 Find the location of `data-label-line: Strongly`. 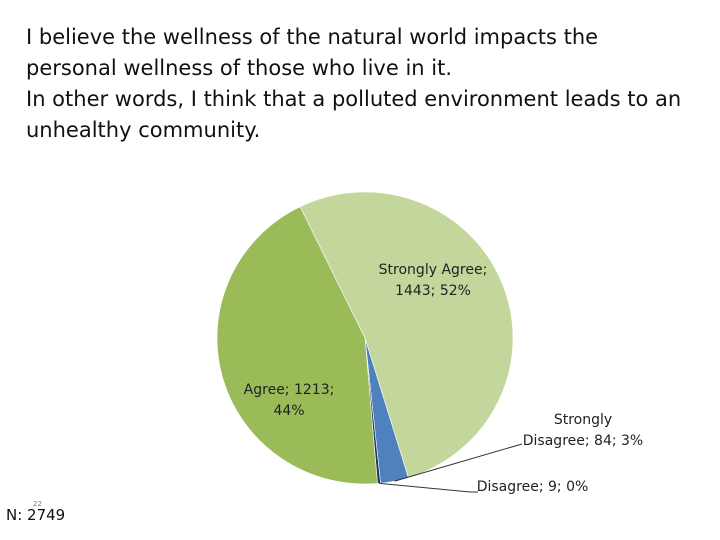

data-label-line: Strongly is located at coordinates (583, 420).